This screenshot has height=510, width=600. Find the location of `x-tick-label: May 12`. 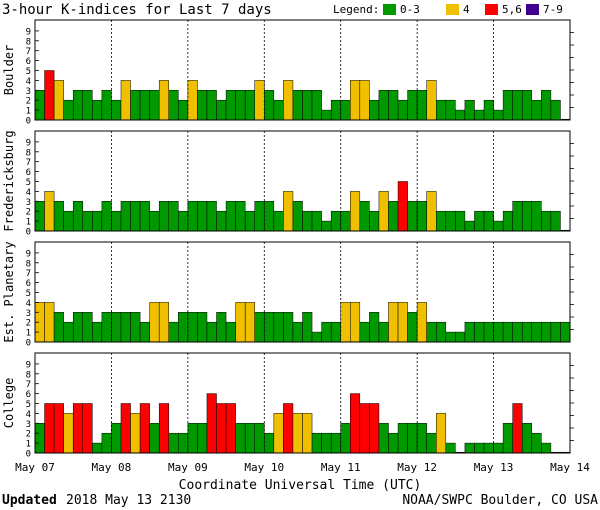

x-tick-label: May 12 is located at coordinates (417, 467).